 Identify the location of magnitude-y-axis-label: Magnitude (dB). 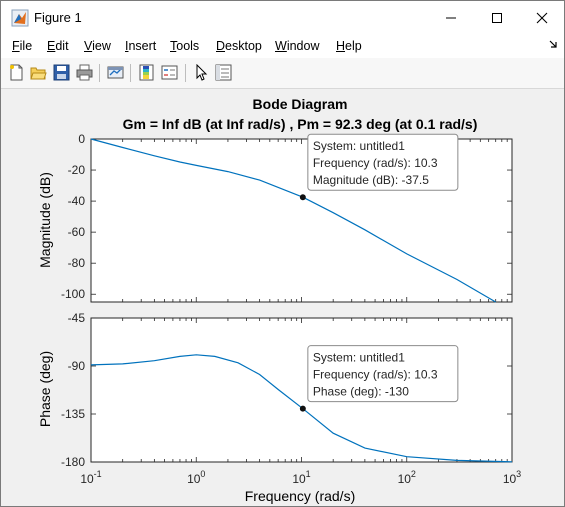
(45, 220).